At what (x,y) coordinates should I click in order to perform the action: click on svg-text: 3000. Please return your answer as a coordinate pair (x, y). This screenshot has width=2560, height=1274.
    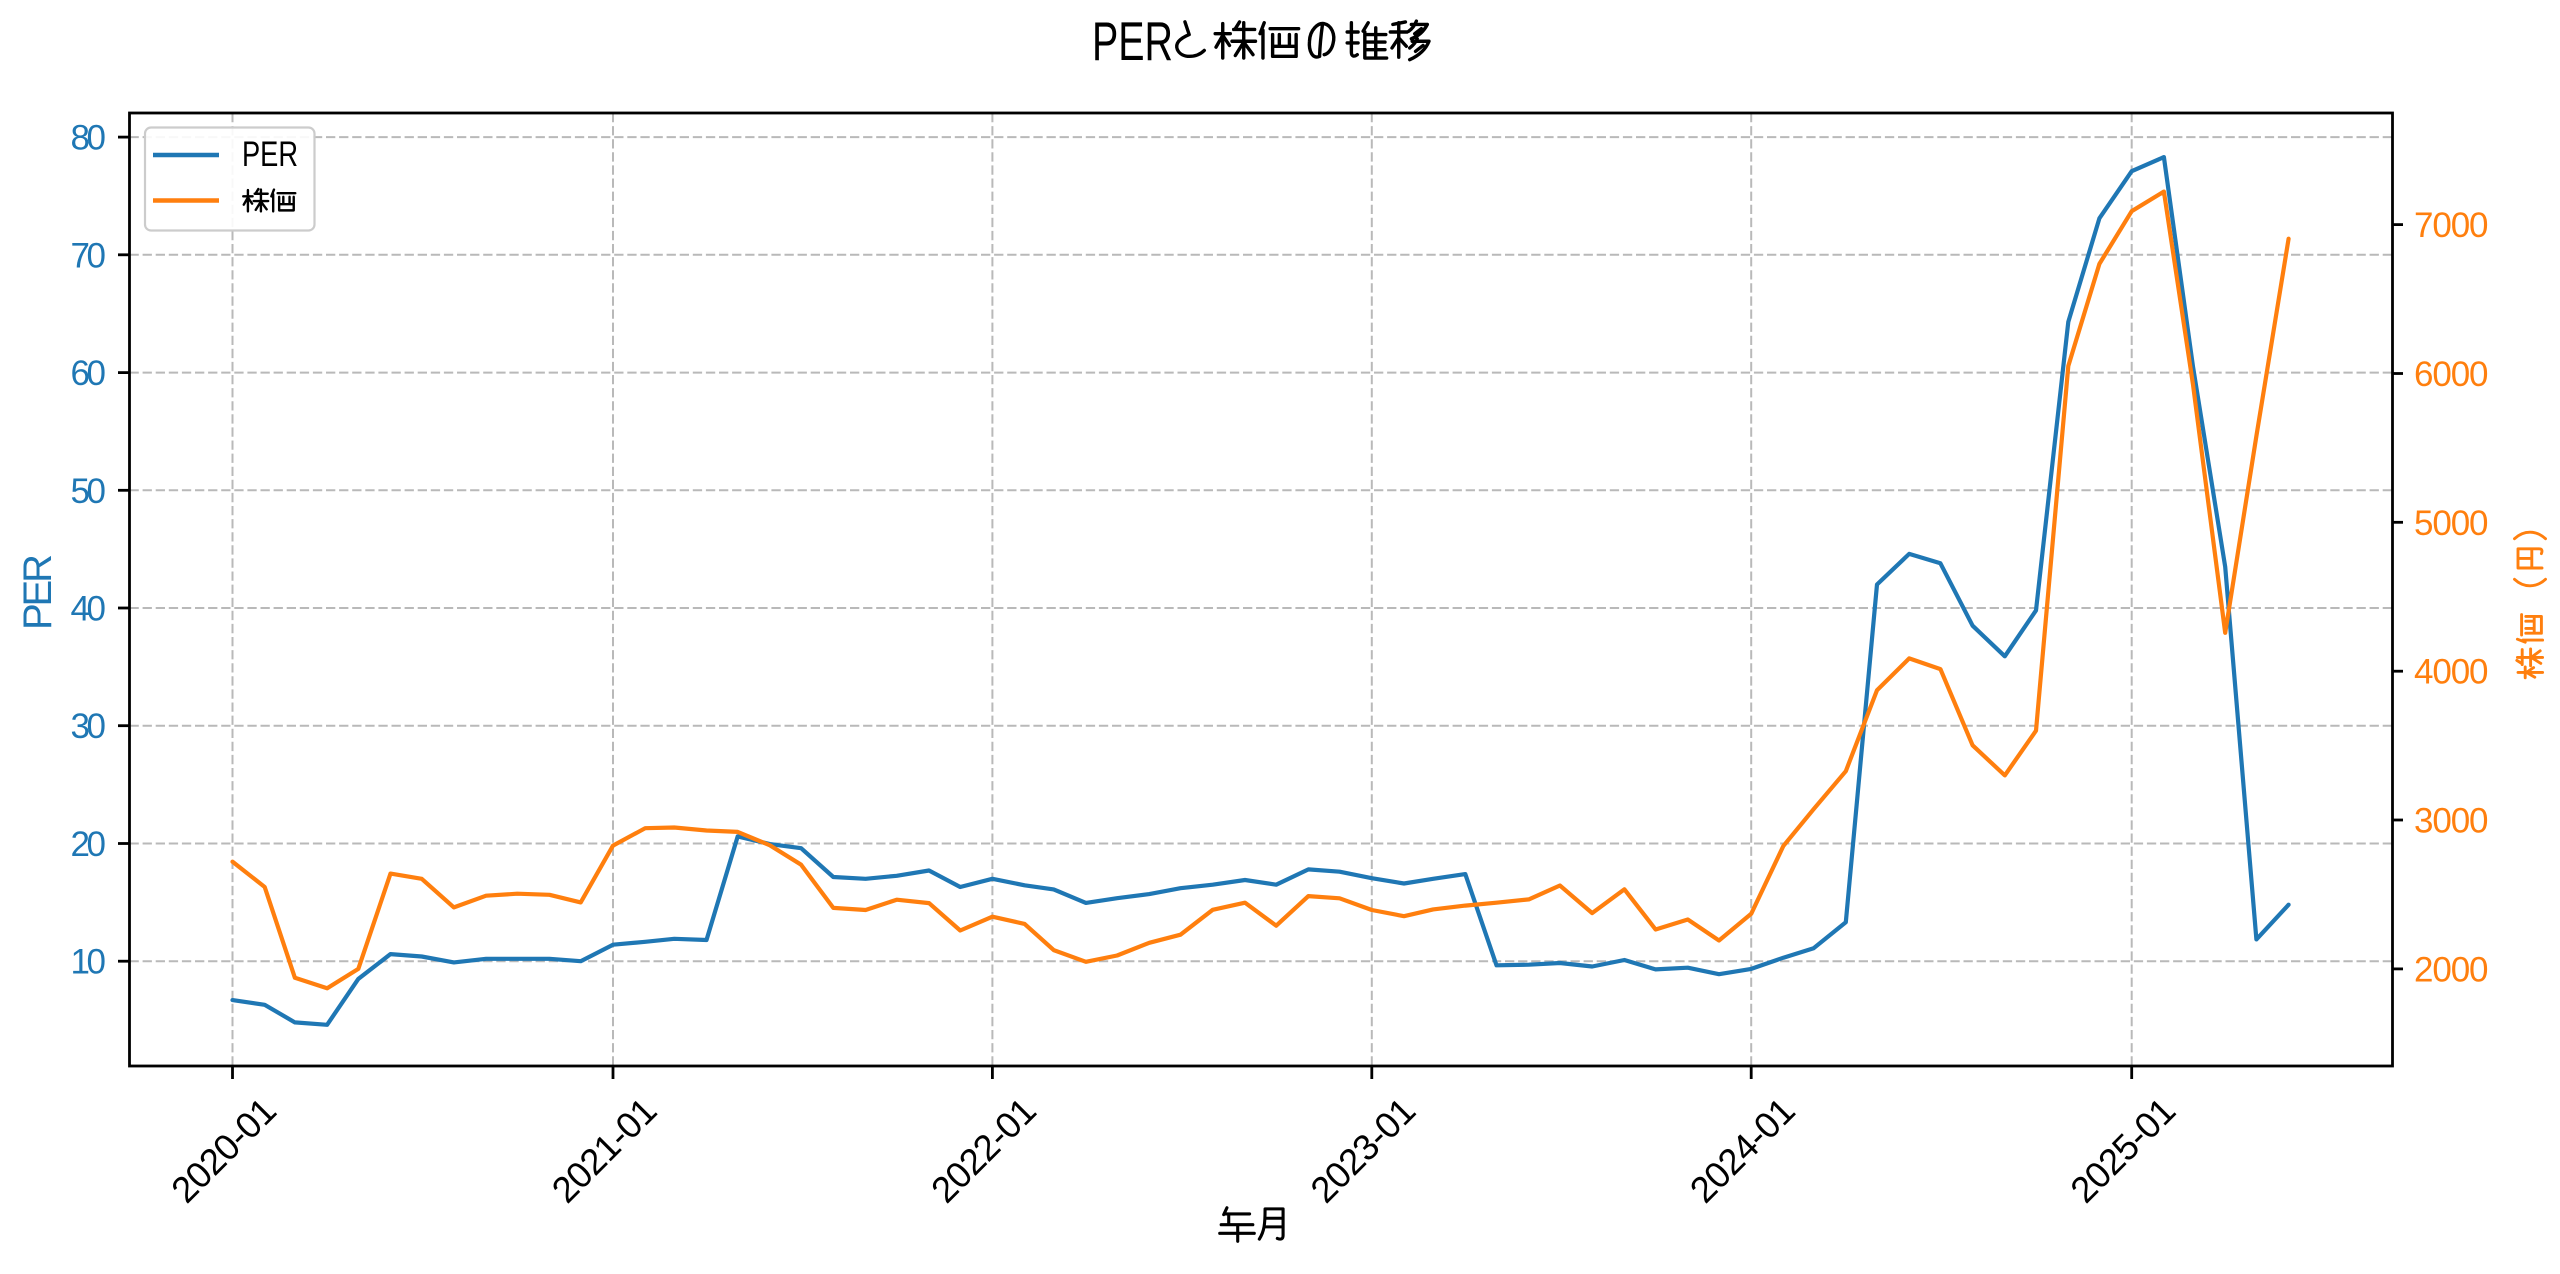
    Looking at the image, I should click on (2451, 821).